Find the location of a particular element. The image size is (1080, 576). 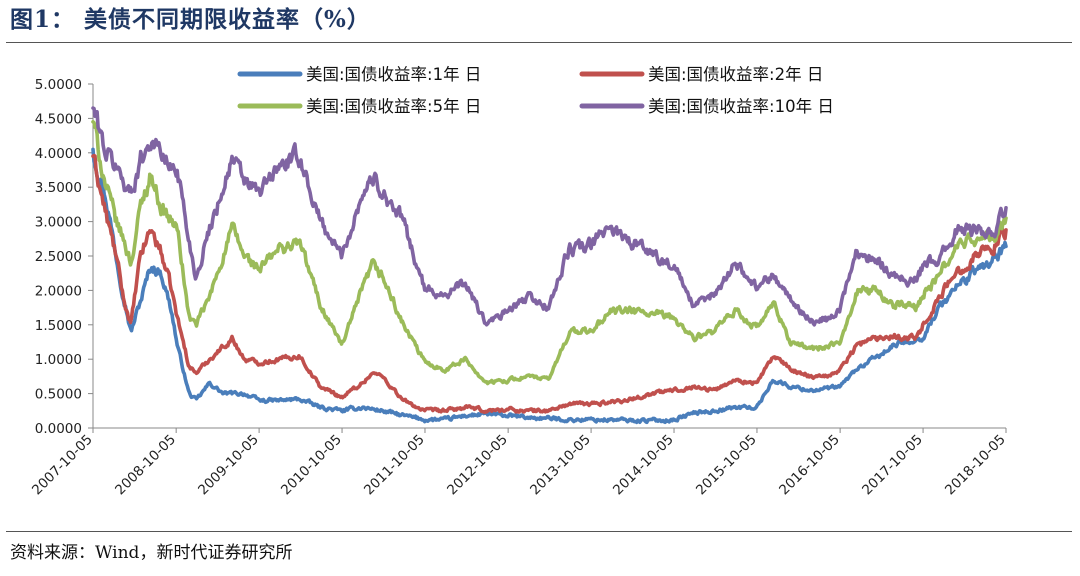

footer-divider is located at coordinates (539, 531).